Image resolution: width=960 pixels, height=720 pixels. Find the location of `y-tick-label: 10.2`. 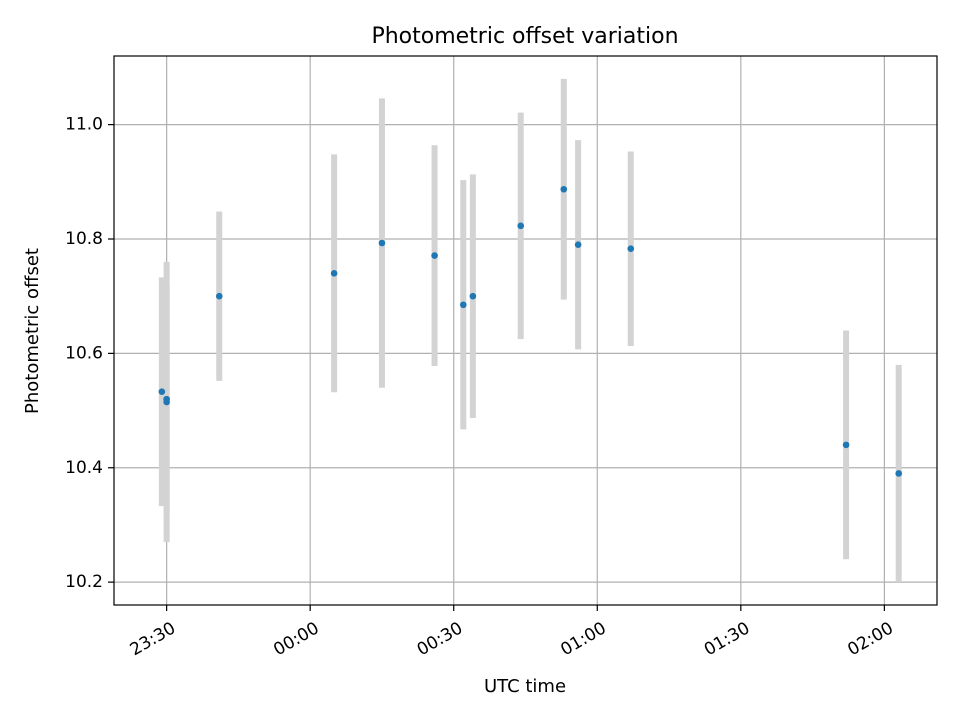

y-tick-label: 10.2 is located at coordinates (84, 582).